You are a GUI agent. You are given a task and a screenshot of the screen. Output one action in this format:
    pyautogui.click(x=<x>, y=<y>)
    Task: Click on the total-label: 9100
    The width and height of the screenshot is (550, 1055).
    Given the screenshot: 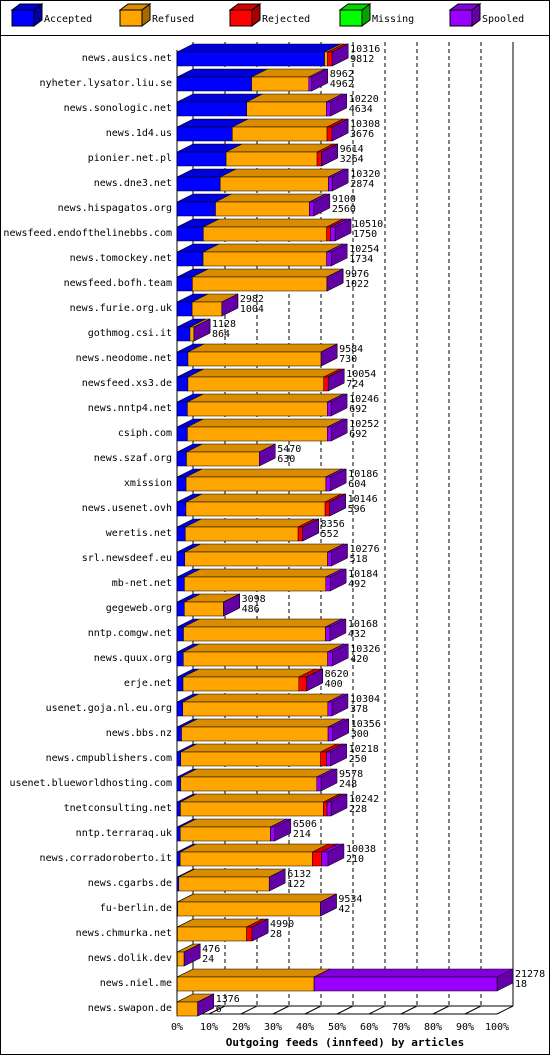 What is the action you would take?
    pyautogui.click(x=344, y=199)
    